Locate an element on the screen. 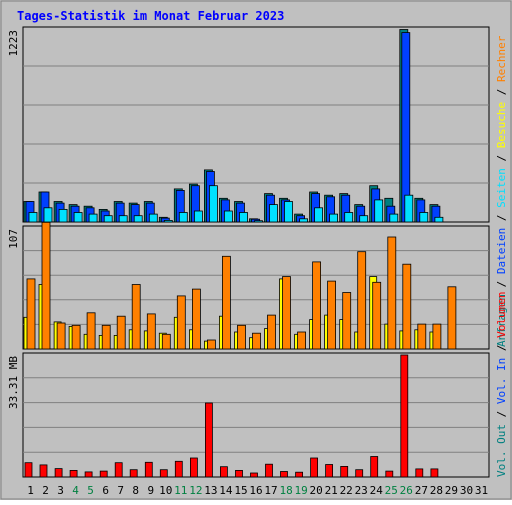 The width and height of the screenshot is (512, 505). y-max-label: 107 is located at coordinates (13, 239).